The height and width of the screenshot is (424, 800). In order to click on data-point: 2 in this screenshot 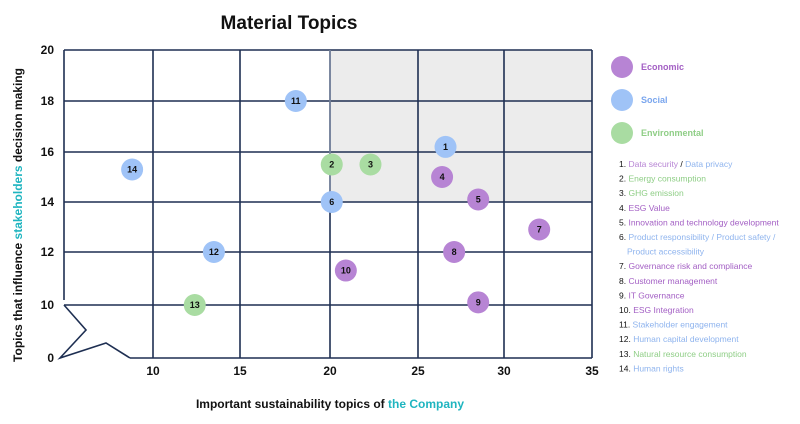, I will do `click(331, 164)`.